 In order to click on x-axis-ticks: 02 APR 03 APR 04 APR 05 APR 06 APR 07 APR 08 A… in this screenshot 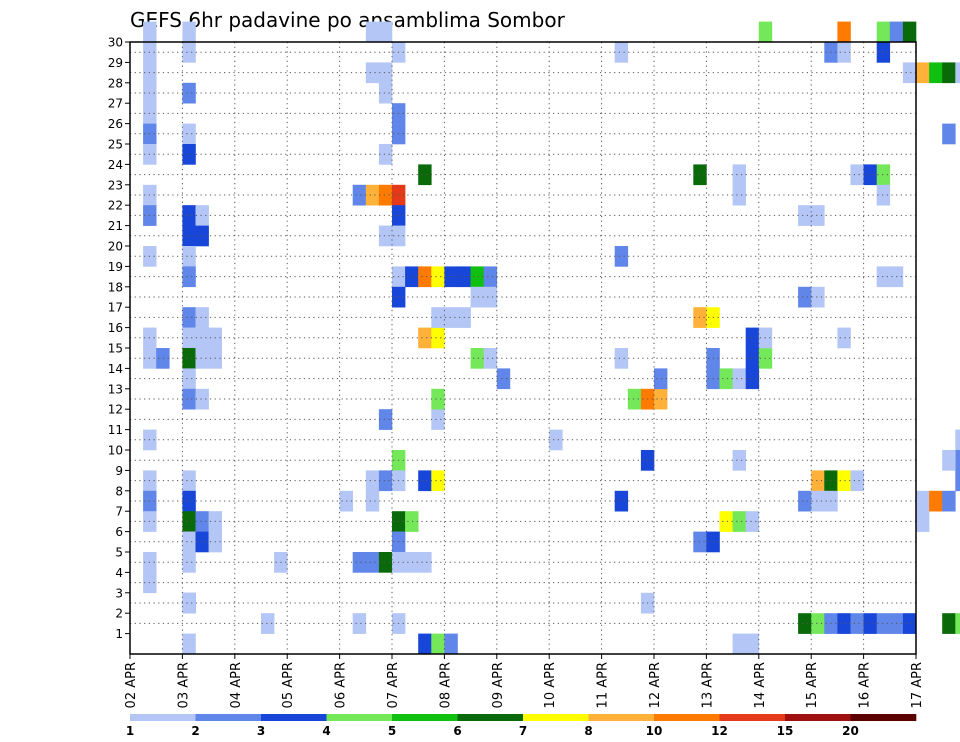, I will do `click(524, 681)`.